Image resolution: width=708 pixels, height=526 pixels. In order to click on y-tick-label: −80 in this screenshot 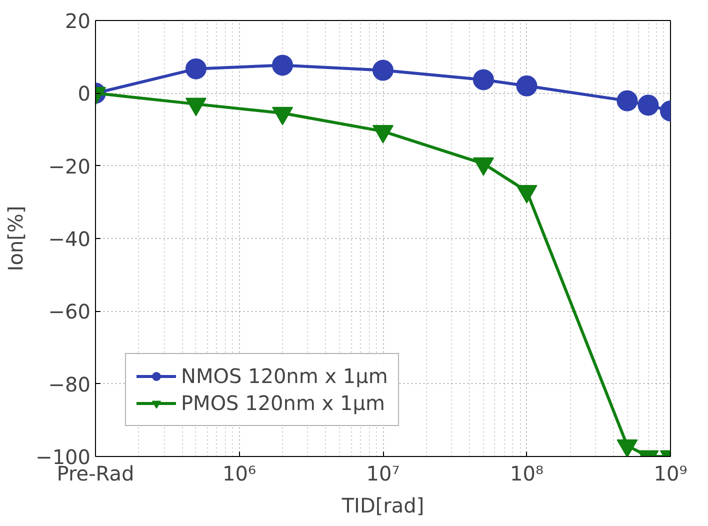, I will do `click(69, 384)`.